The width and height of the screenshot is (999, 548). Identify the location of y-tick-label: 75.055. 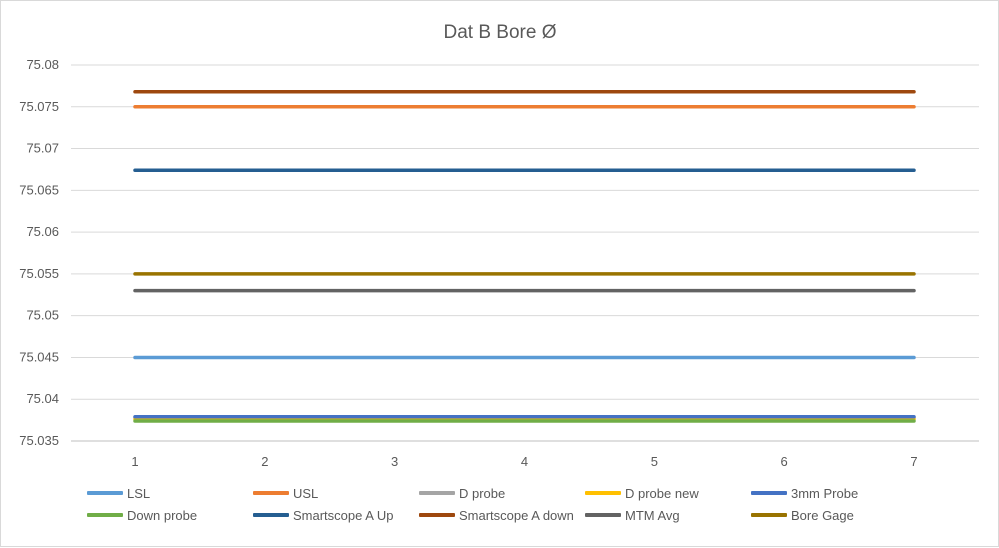
(39, 273).